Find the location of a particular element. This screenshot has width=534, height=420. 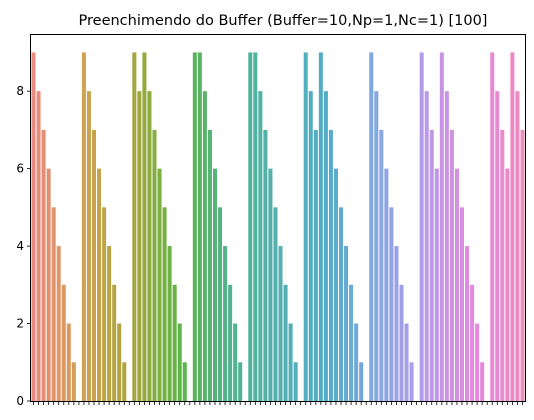

y-tick-label: 4 is located at coordinates (20, 246).